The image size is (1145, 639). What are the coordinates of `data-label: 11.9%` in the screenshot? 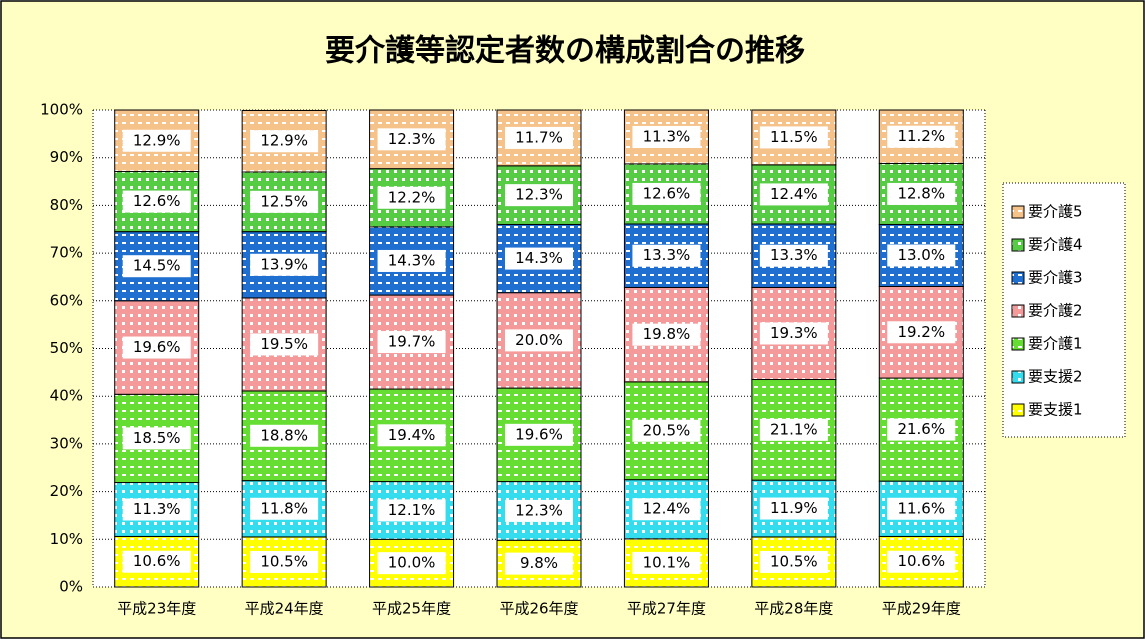 It's located at (794, 508).